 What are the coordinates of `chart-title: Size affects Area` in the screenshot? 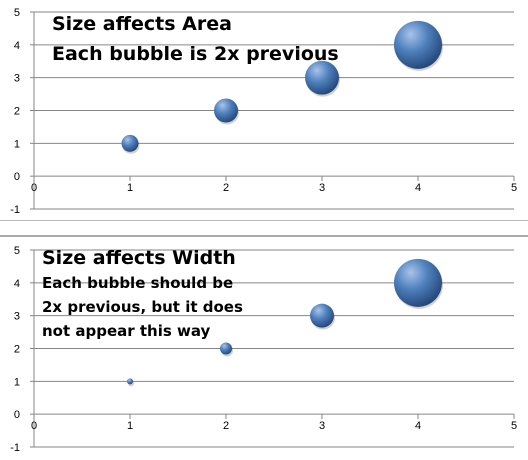 It's located at (142, 24).